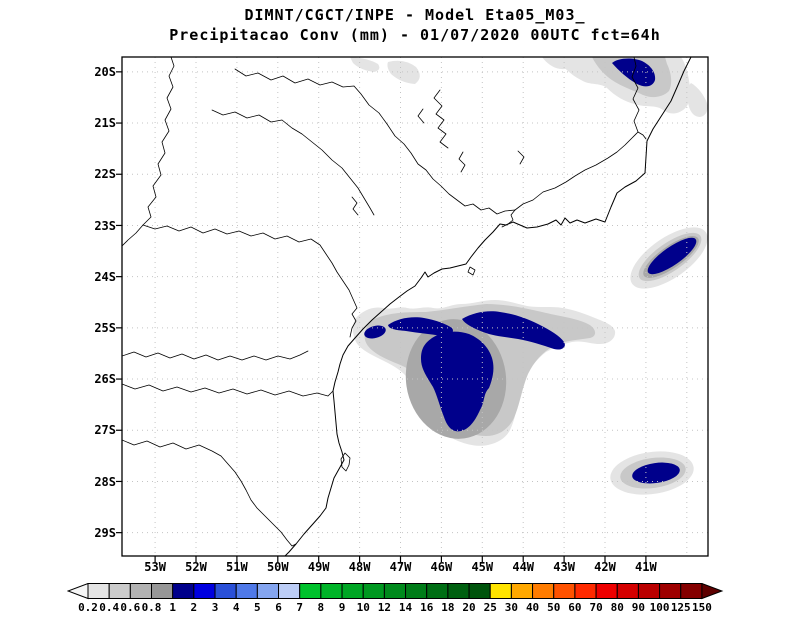 The width and height of the screenshot is (800, 618). What do you see at coordinates (194, 607) in the screenshot?
I see `colorbar-tick-label: 2` at bounding box center [194, 607].